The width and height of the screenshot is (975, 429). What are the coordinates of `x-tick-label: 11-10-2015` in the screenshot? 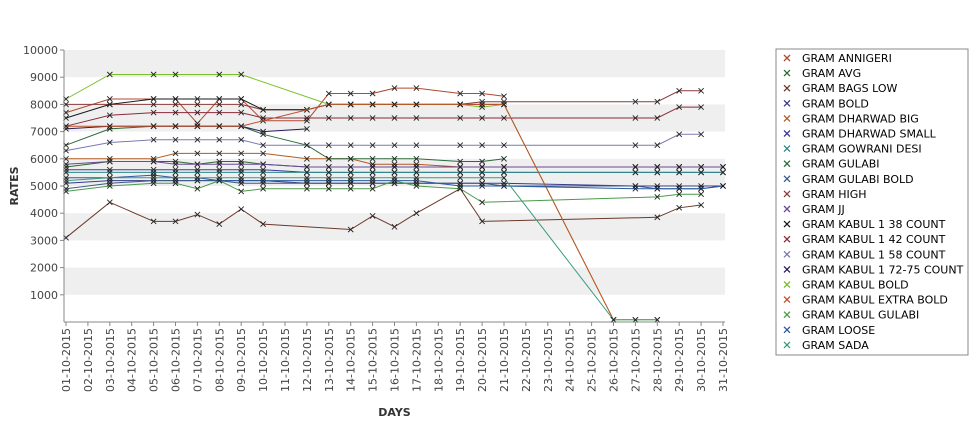 It's located at (285, 360).